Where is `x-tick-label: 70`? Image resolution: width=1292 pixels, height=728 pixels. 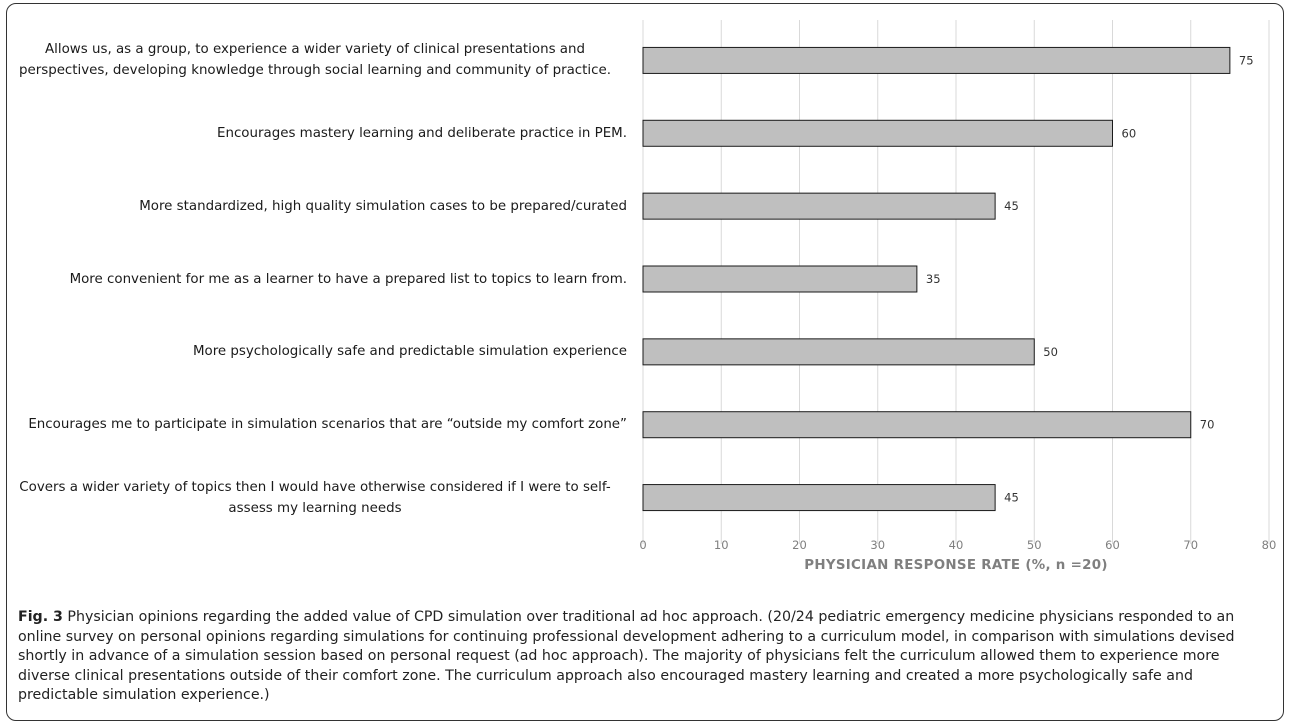 x-tick-label: 70 is located at coordinates (1190, 545).